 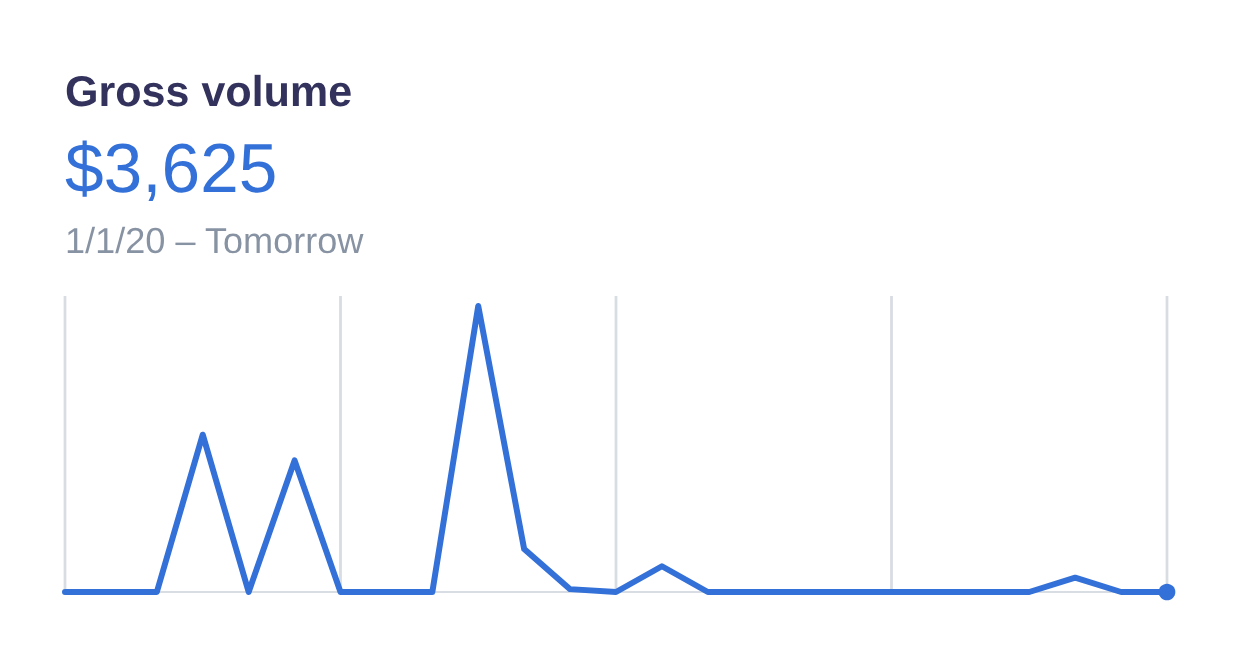 I want to click on chart-subtitle: $3,625, so click(x=170, y=170).